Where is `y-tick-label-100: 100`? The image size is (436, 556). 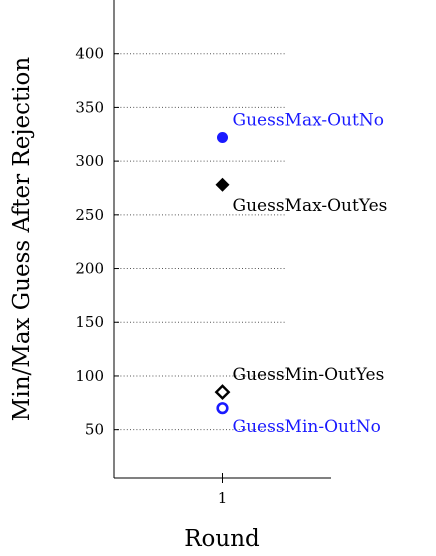
y-tick-label-100: 100 is located at coordinates (89, 376).